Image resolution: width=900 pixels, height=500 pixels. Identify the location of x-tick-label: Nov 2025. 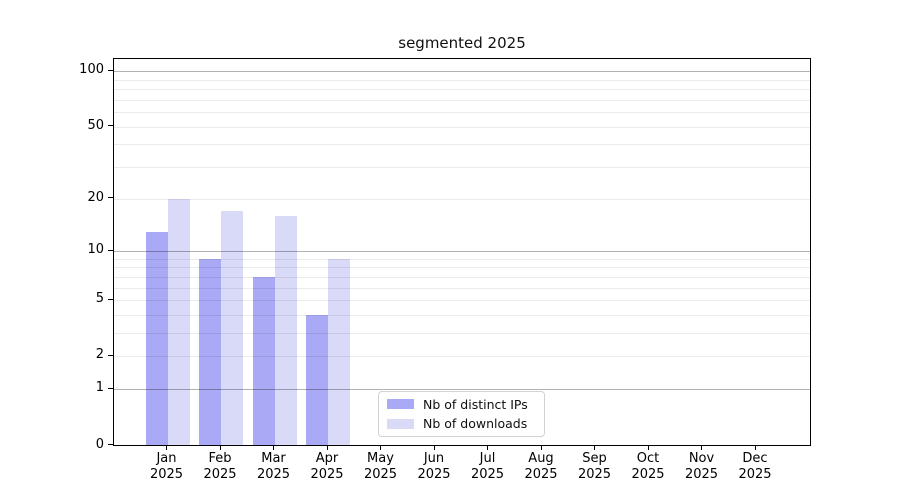
(702, 467).